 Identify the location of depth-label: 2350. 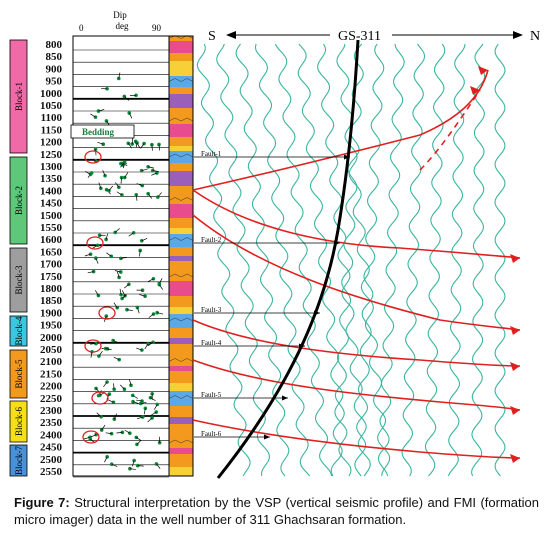
(51, 423).